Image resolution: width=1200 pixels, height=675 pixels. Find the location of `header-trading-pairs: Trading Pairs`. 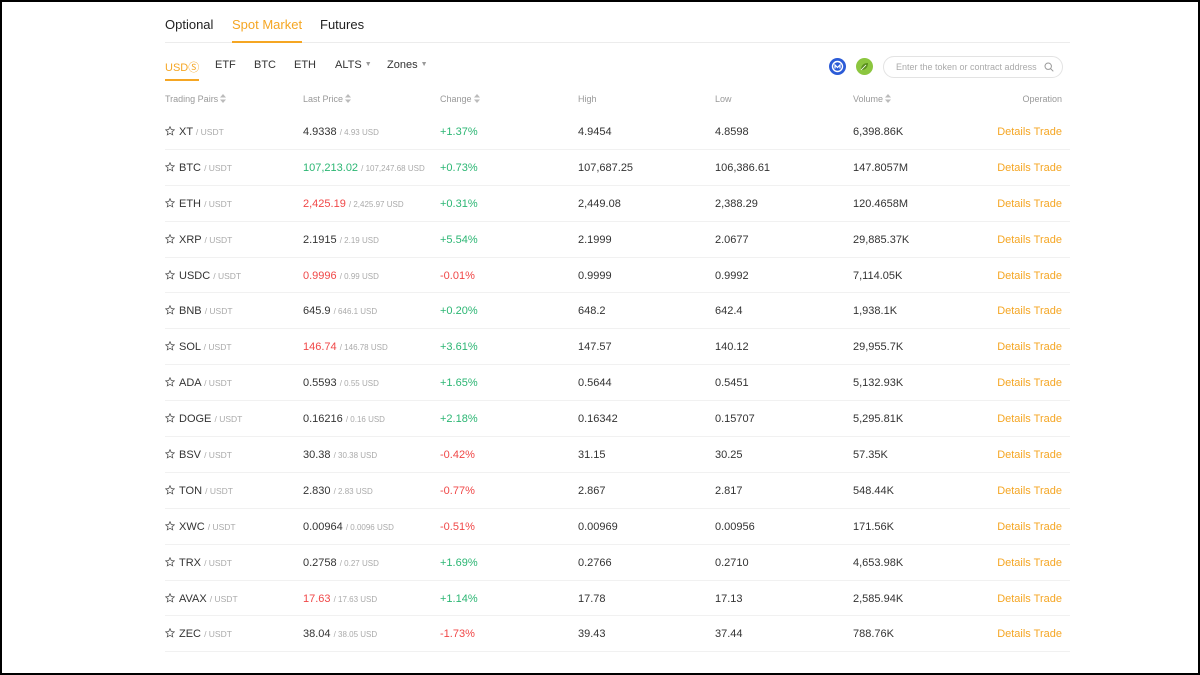

header-trading-pairs: Trading Pairs is located at coordinates (196, 99).